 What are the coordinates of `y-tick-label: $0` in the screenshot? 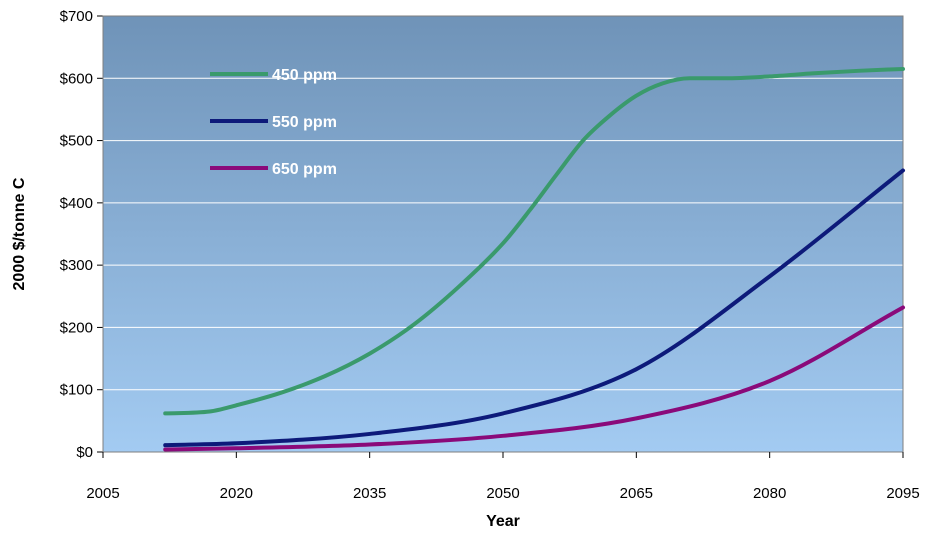 It's located at (84, 452).